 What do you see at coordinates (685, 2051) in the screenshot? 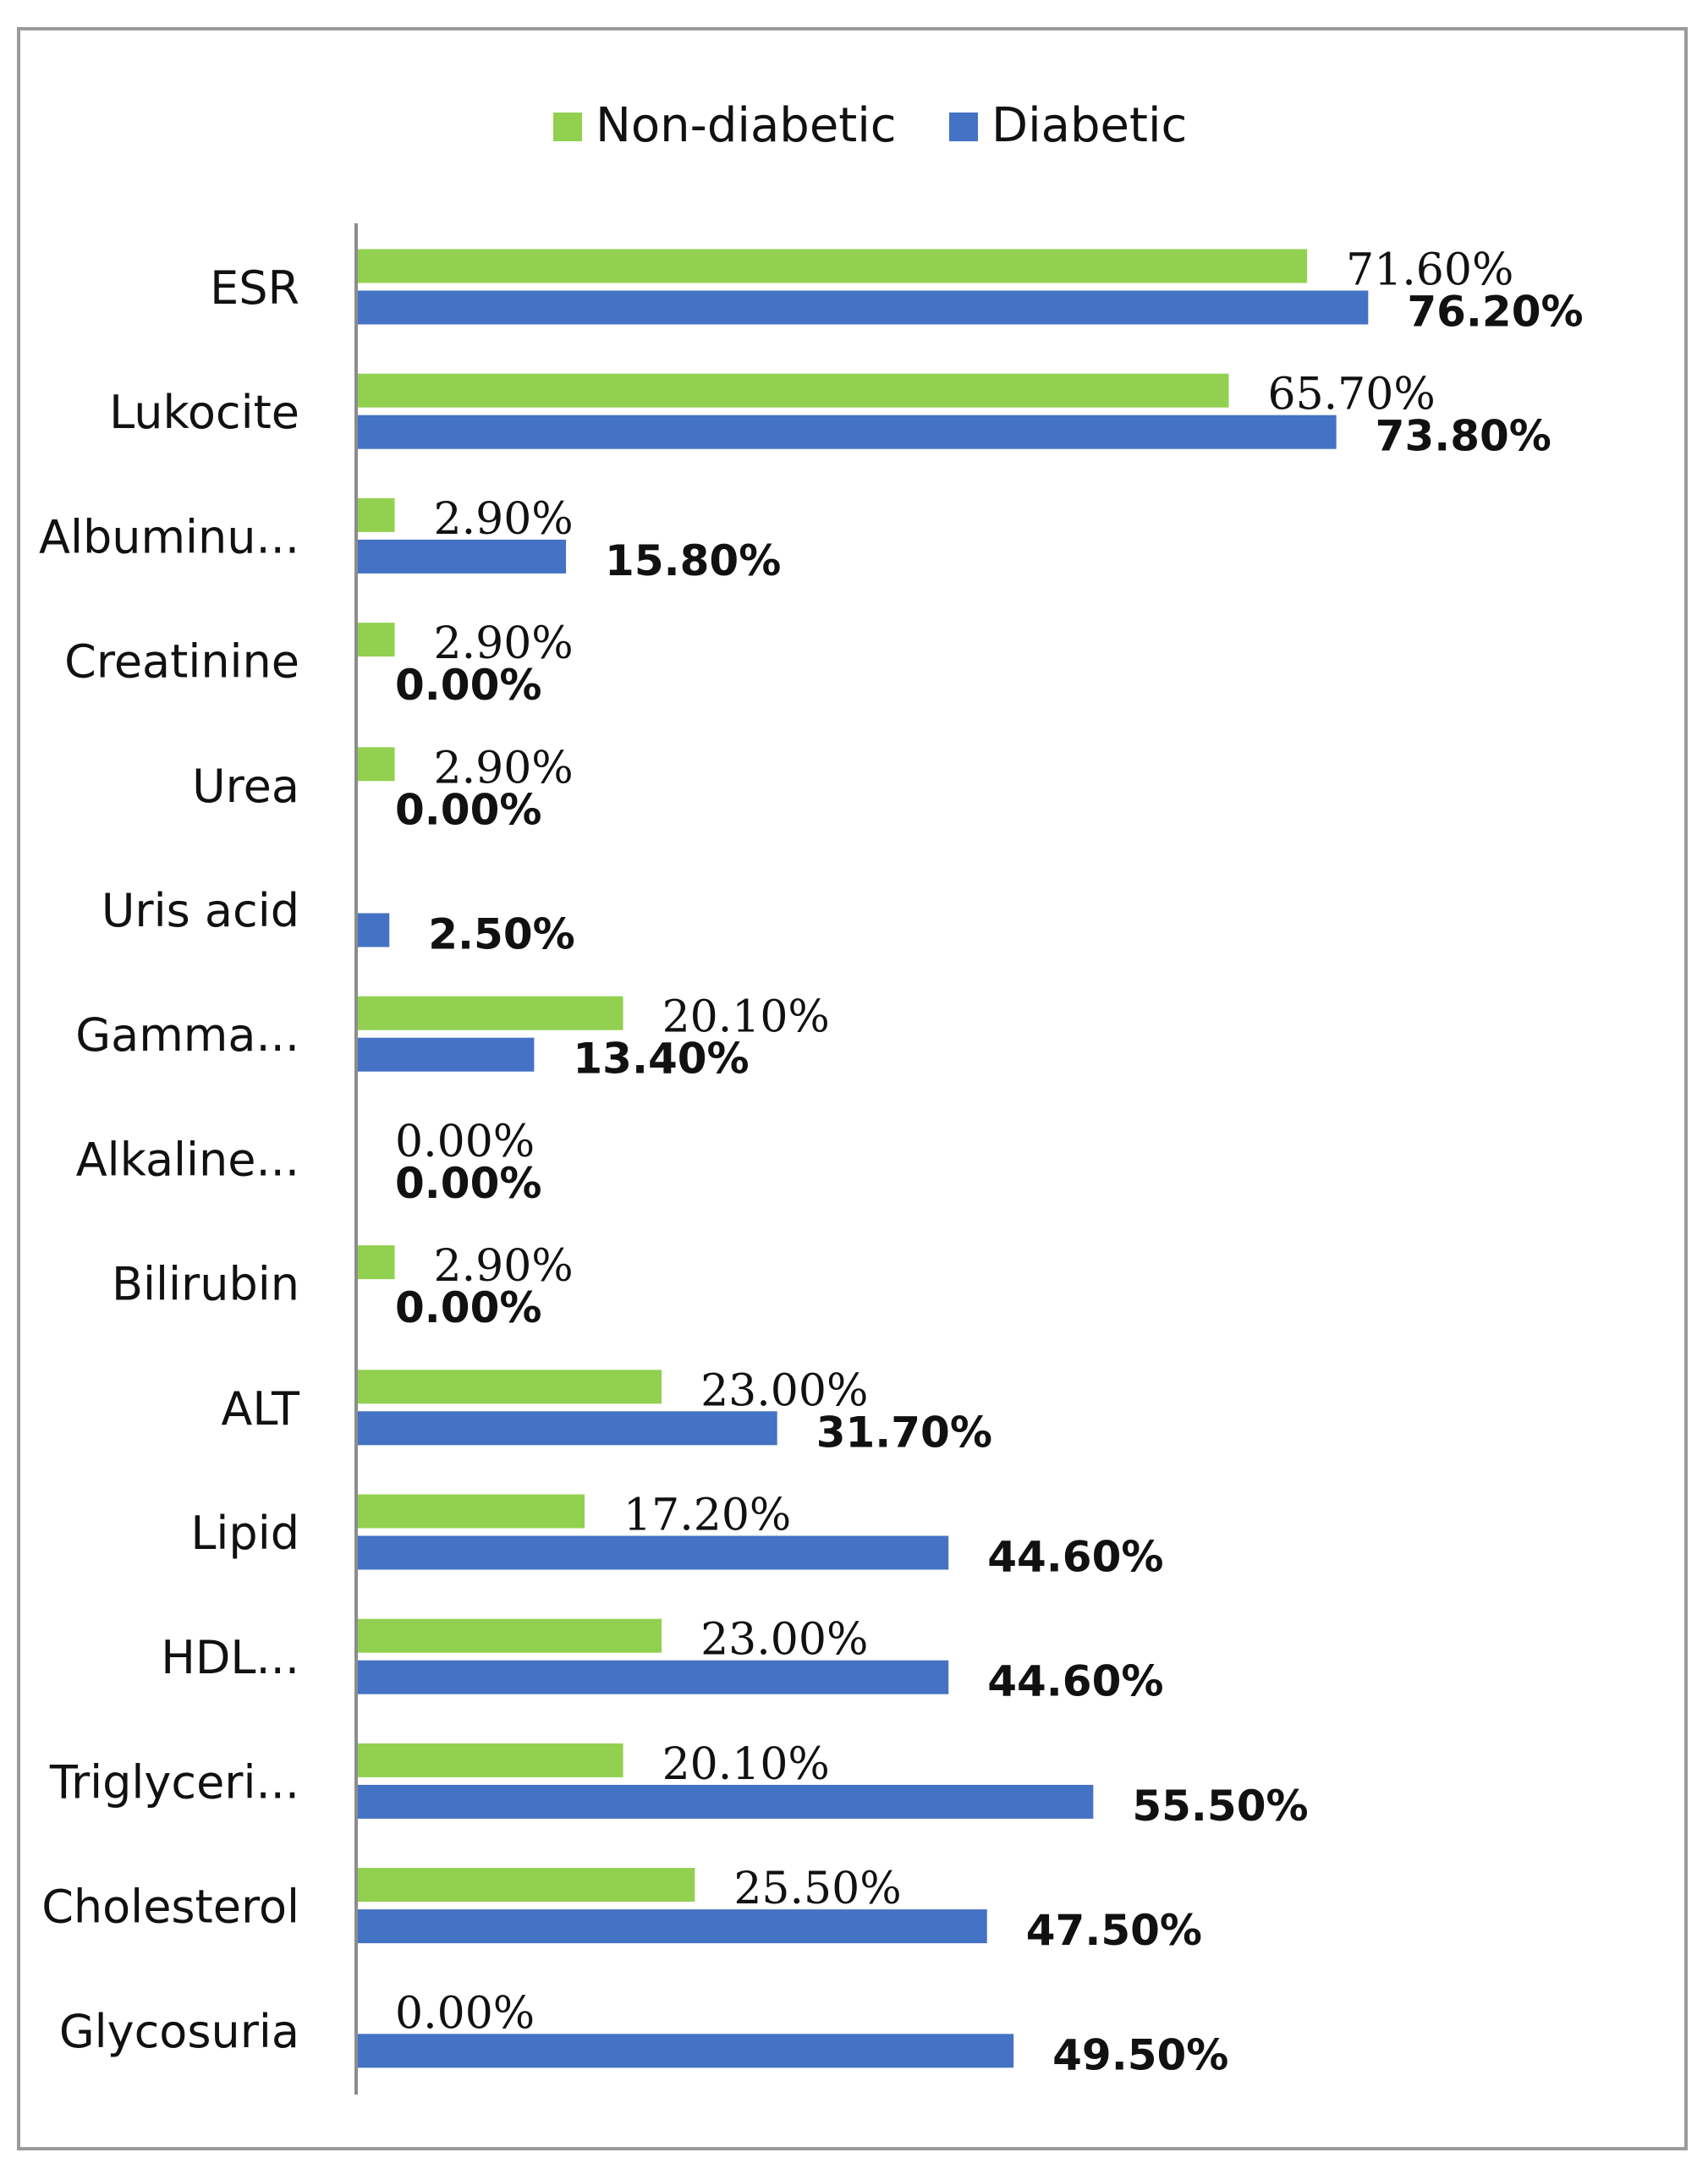
I see `bar-diabetic-glycosuria` at bounding box center [685, 2051].